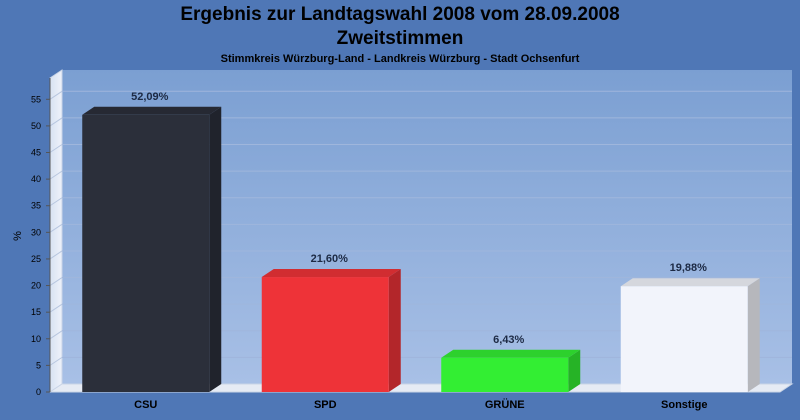  What do you see at coordinates (36, 206) in the screenshot?
I see `y-tick-label: 35` at bounding box center [36, 206].